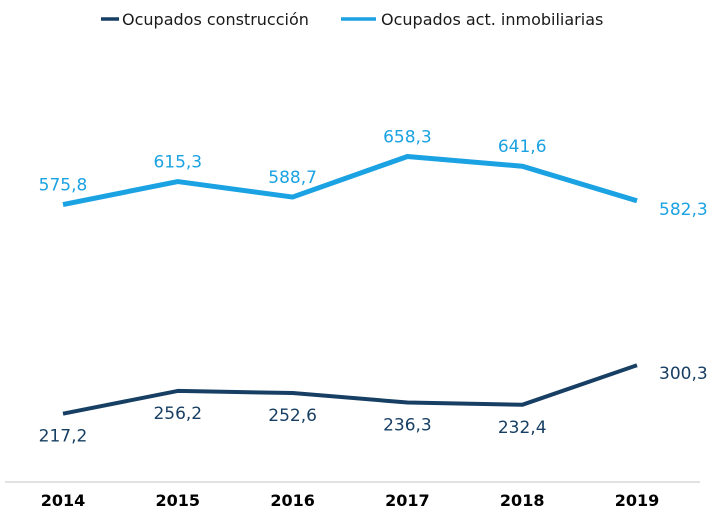  Describe the element at coordinates (407, 137) in the screenshot. I see `data-label: 658,3` at that location.